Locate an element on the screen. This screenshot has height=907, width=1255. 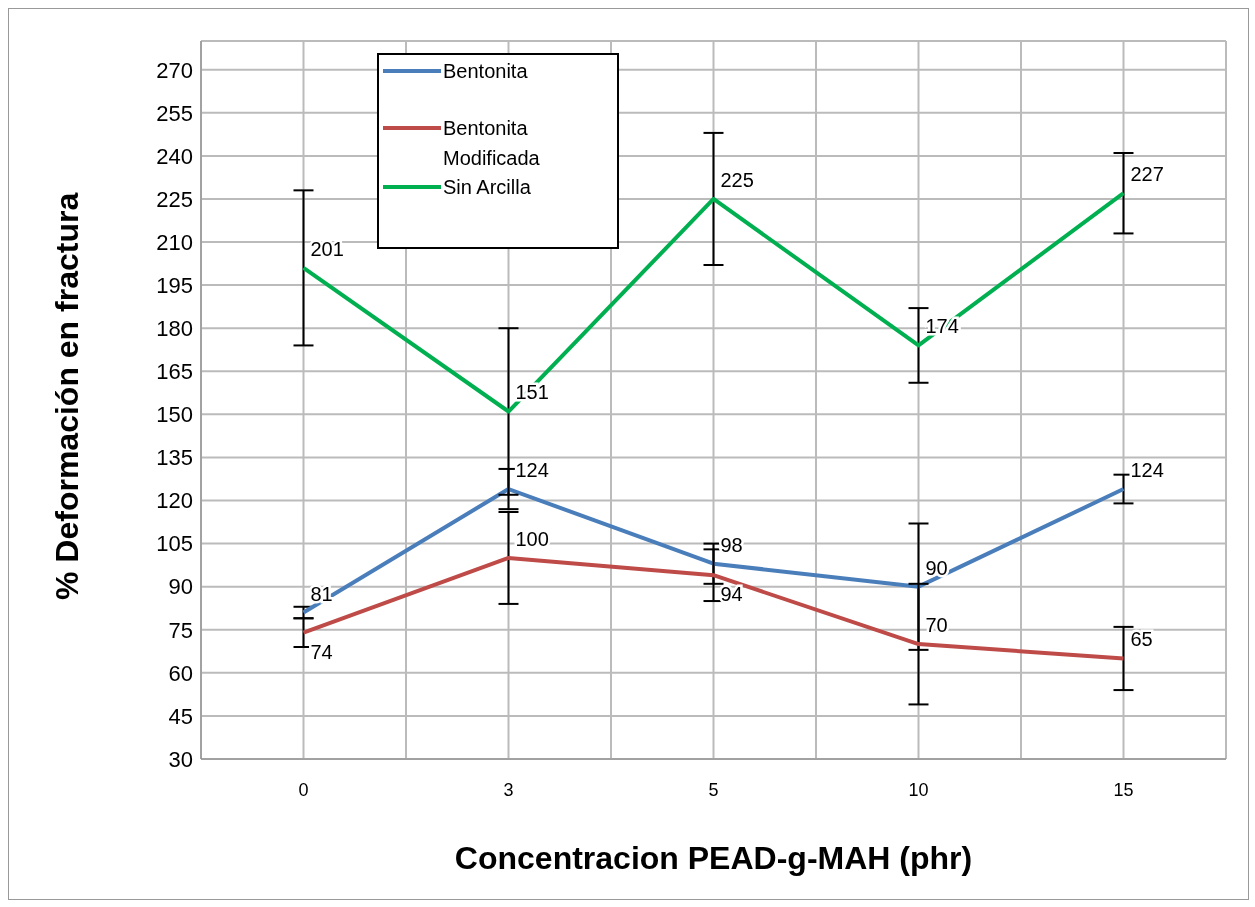
y-tick-label: 90 is located at coordinates (180, 587).